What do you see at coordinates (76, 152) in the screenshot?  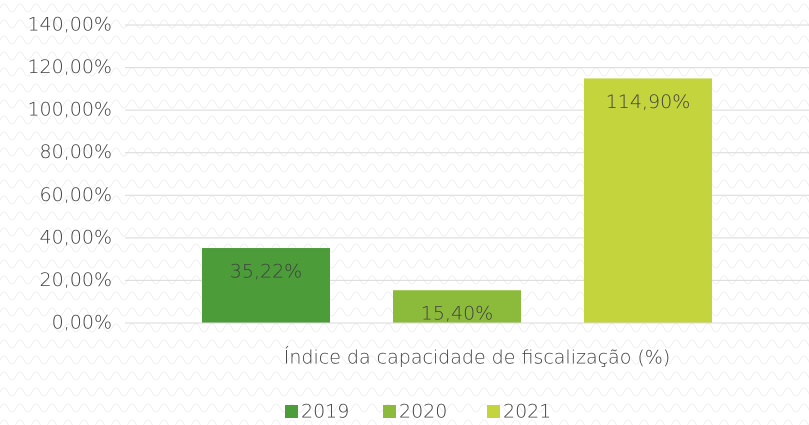 I see `y-tick-label: 80,00%` at bounding box center [76, 152].